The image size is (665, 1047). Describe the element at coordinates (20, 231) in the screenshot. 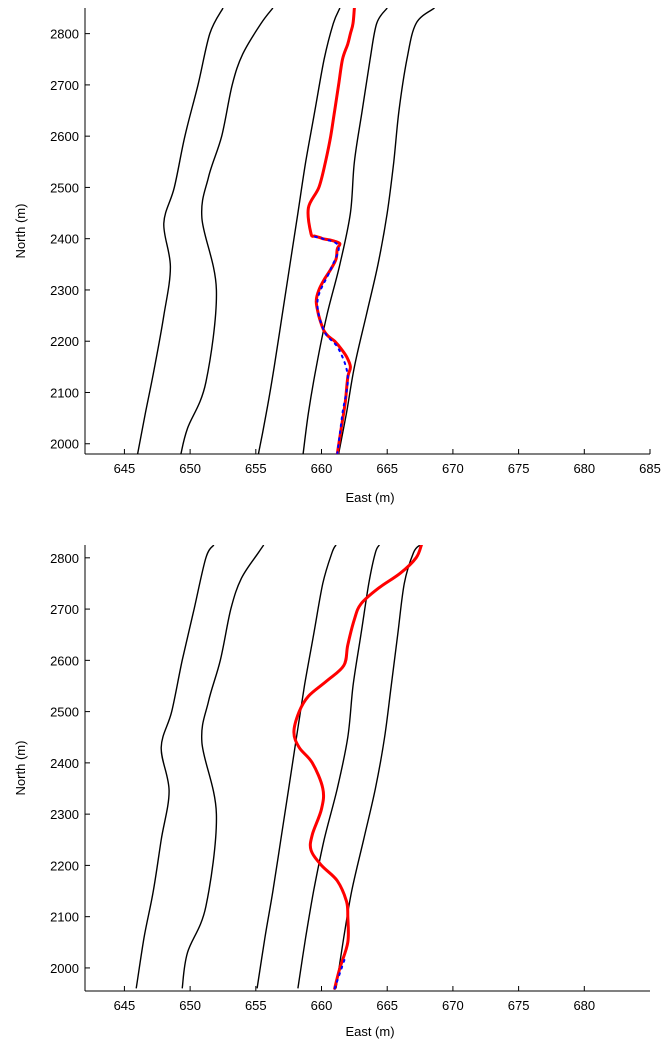

I see `top-y-axis-label: North (m)` at that location.